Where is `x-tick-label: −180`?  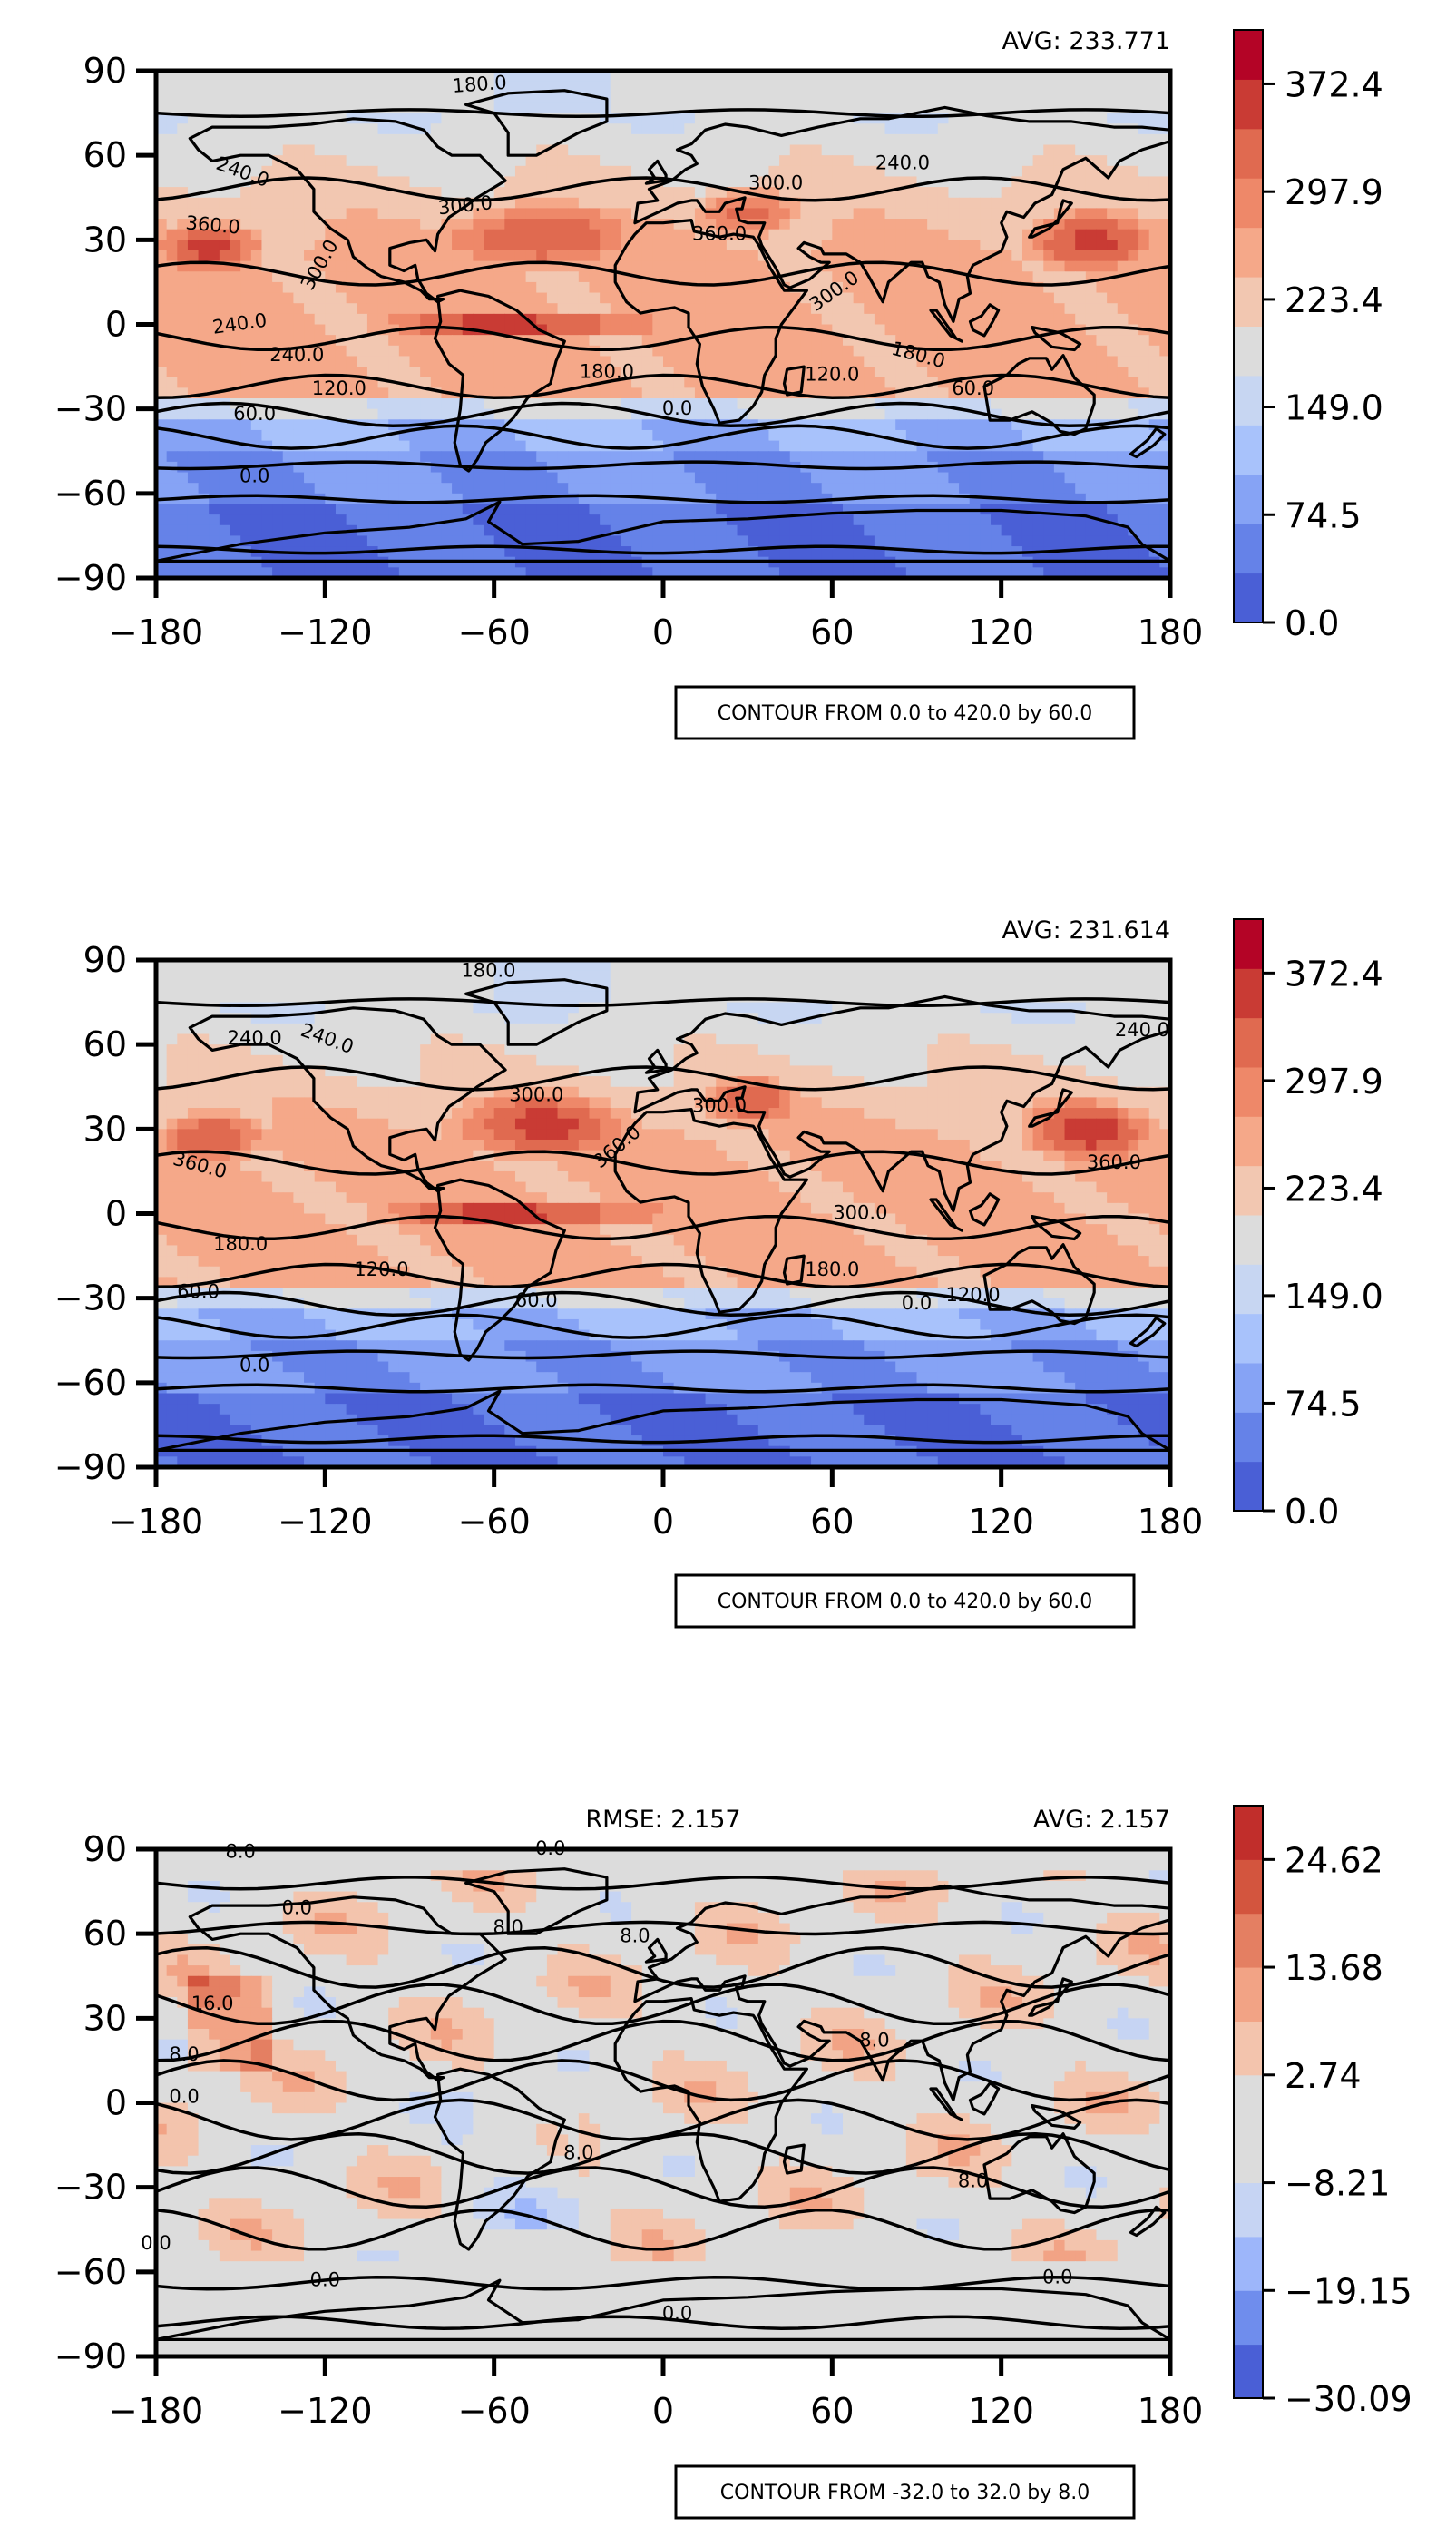 x-tick-label: −180 is located at coordinates (156, 2411).